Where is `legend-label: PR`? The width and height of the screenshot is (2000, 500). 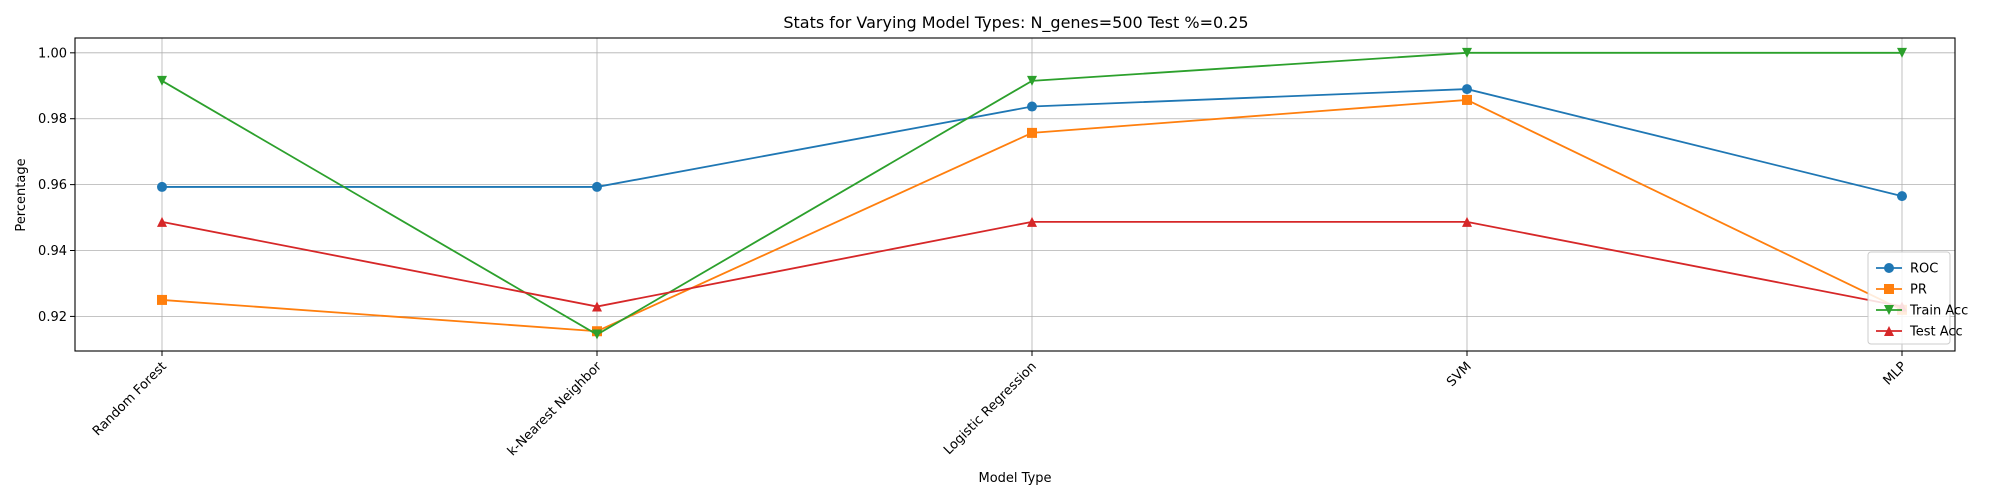
legend-label: PR is located at coordinates (1918, 290).